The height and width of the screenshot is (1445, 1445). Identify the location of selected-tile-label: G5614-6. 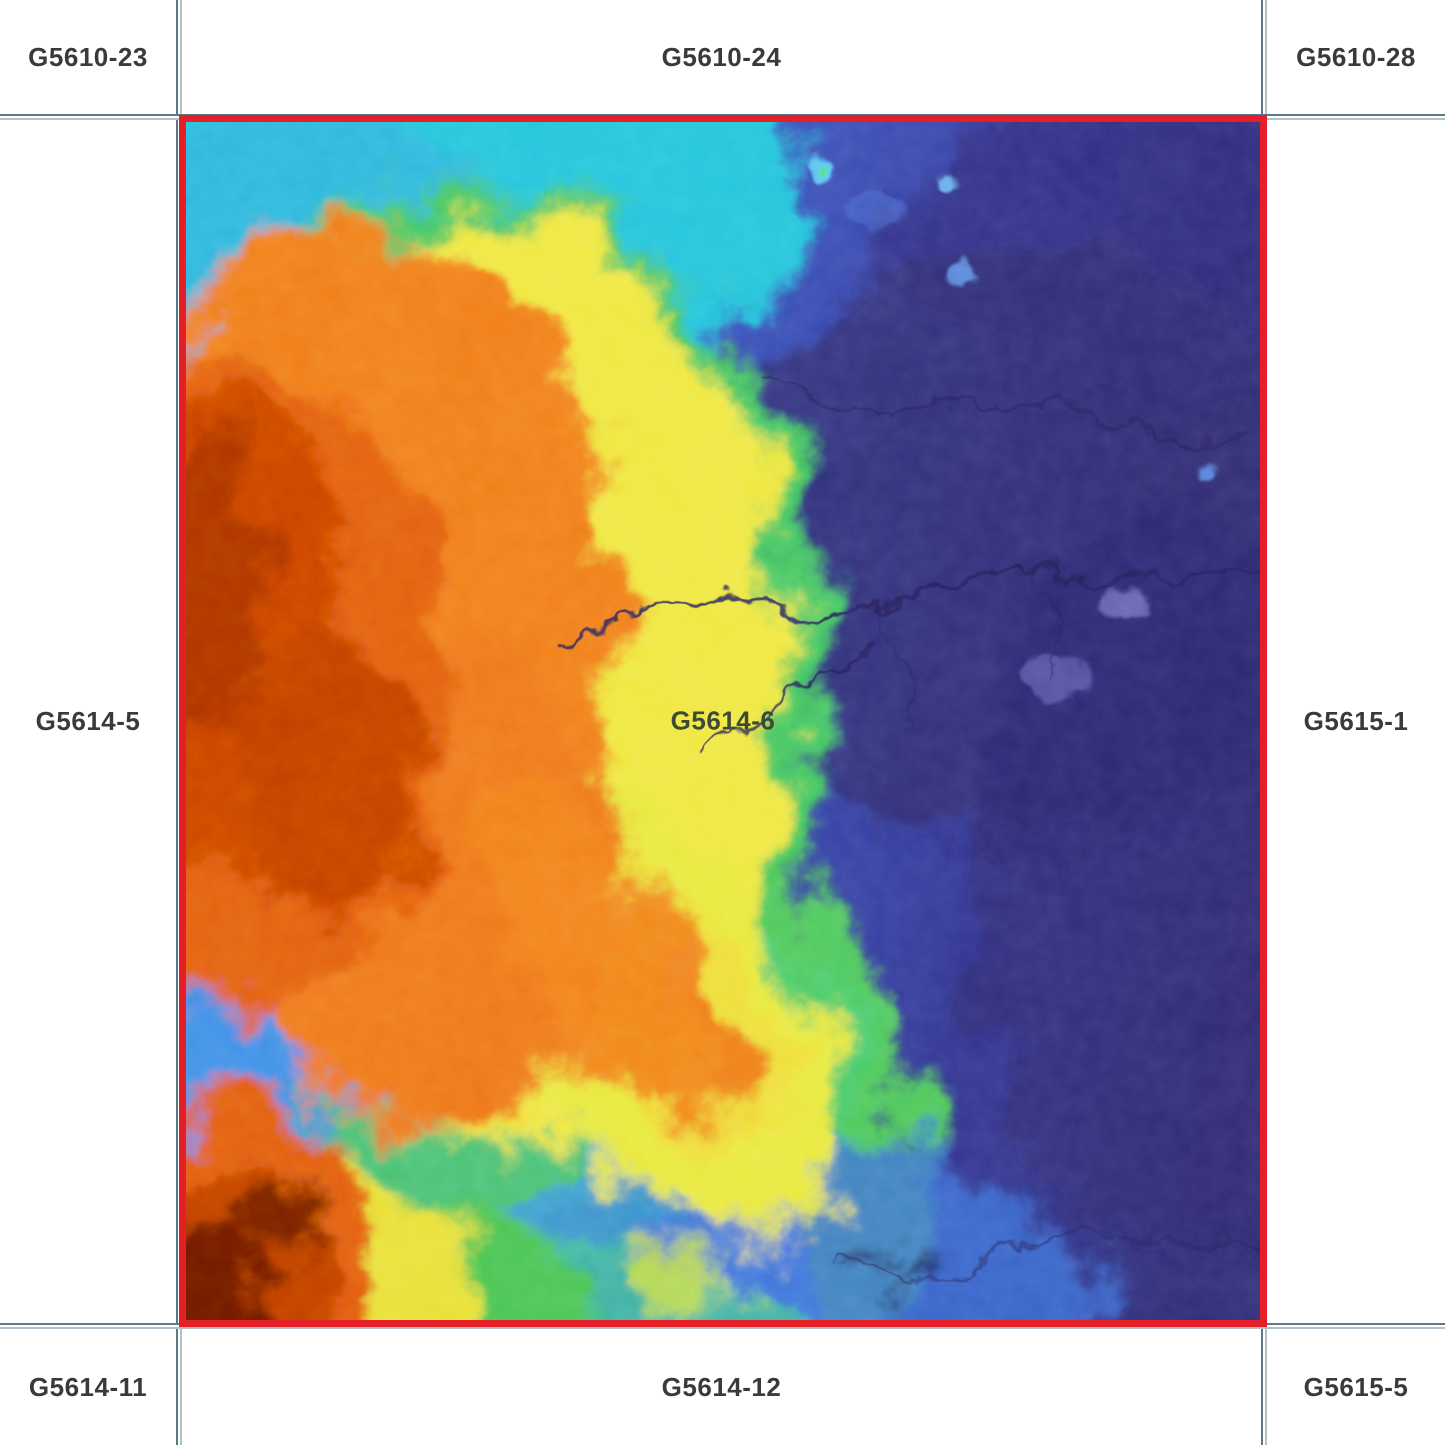
(723, 720).